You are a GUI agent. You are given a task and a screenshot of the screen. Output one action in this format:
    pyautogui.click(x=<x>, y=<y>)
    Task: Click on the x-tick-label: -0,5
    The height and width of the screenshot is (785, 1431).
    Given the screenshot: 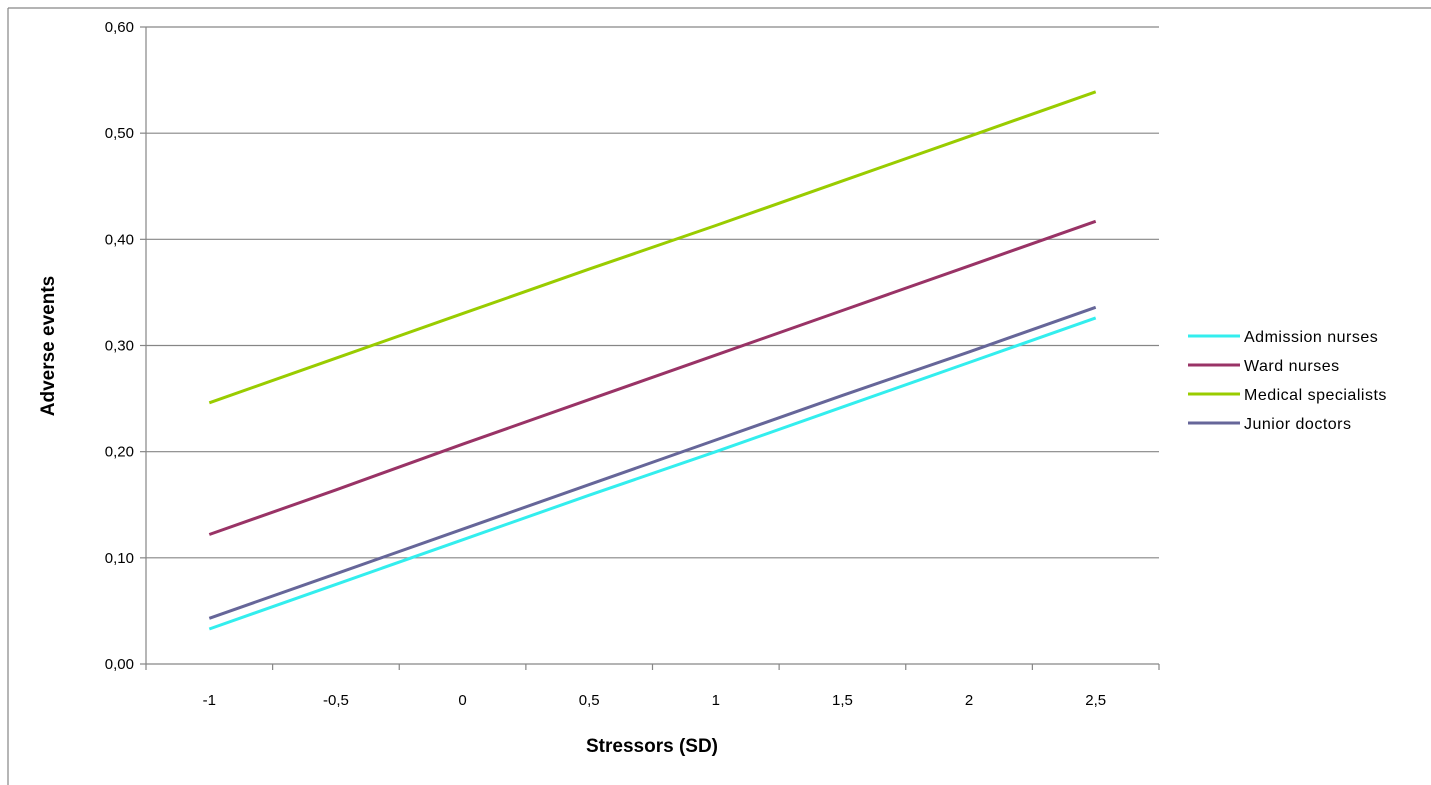 What is the action you would take?
    pyautogui.click(x=336, y=700)
    